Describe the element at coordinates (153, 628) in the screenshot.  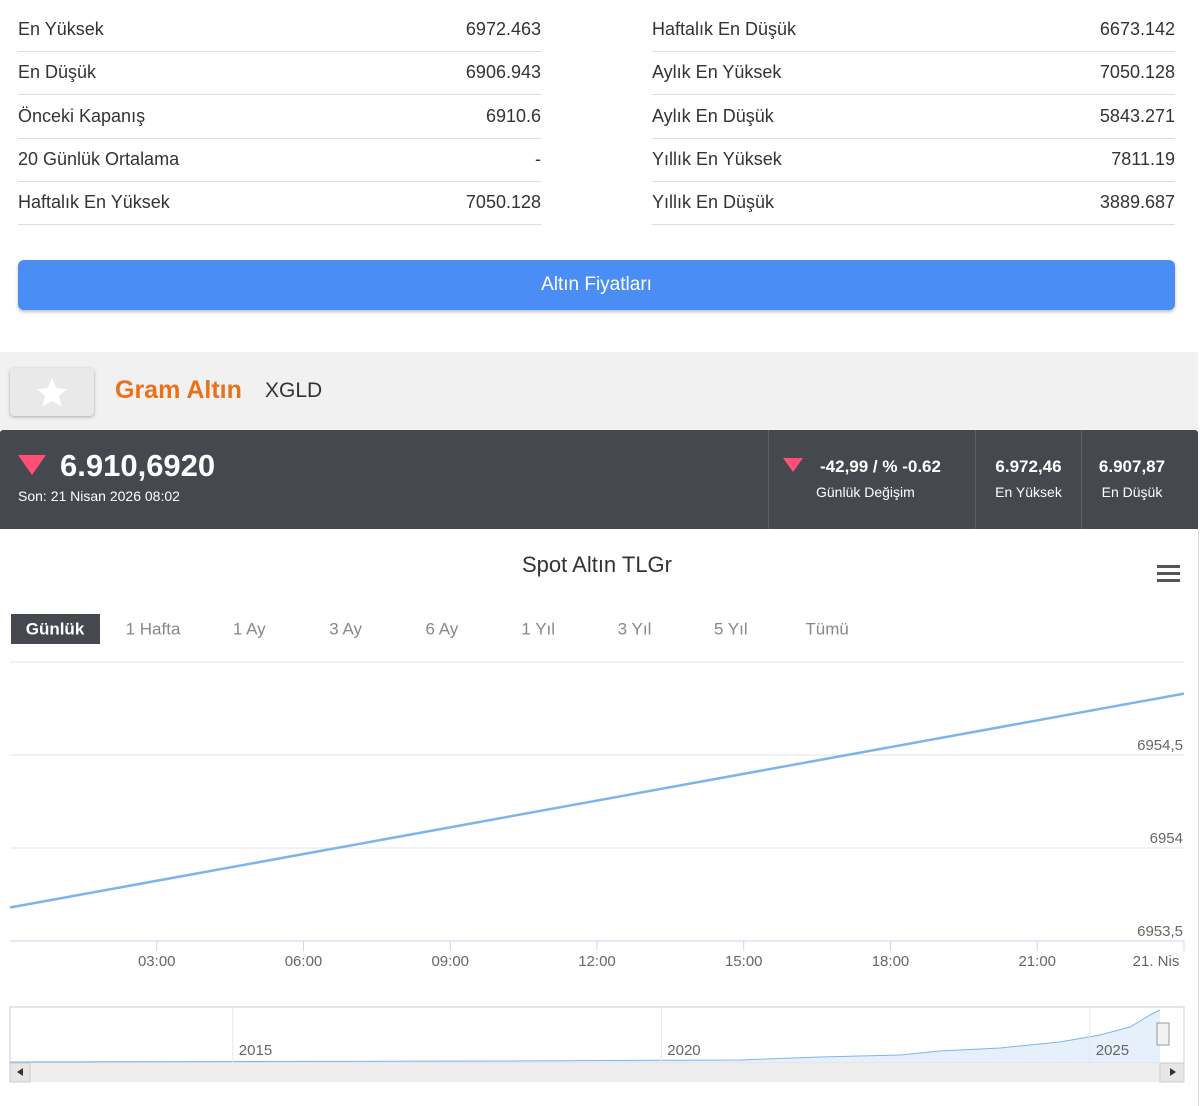
I see `range-button: 1 Hafta` at that location.